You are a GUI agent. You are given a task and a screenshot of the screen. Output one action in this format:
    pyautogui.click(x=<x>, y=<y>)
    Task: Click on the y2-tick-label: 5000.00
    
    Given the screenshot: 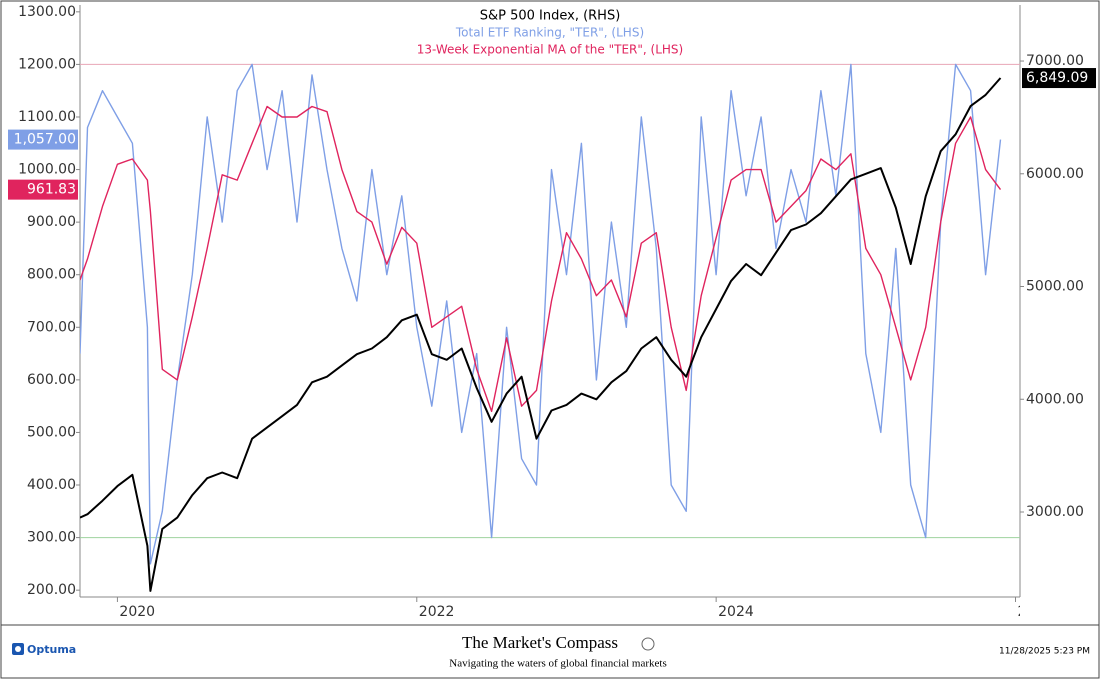 What is the action you would take?
    pyautogui.click(x=1055, y=287)
    